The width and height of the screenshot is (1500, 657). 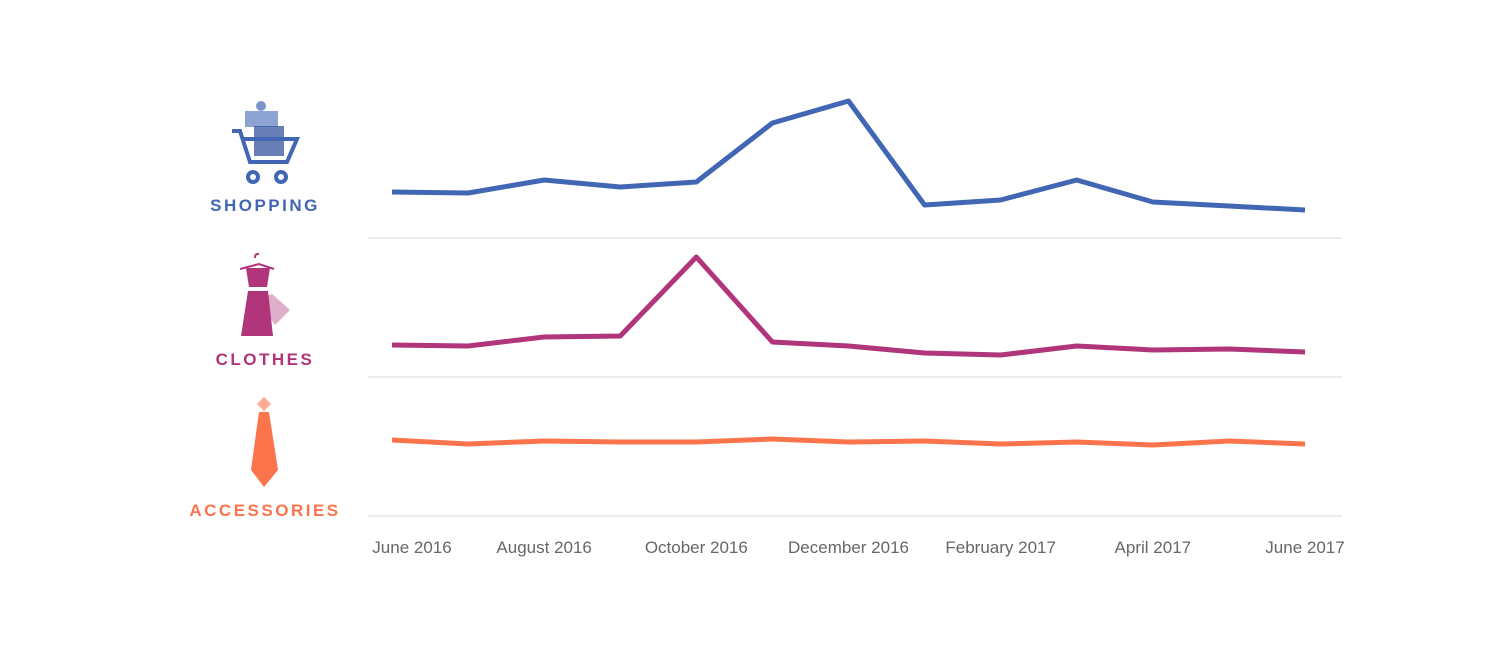 I want to click on x-tick-label: August 2016, so click(x=543, y=547).